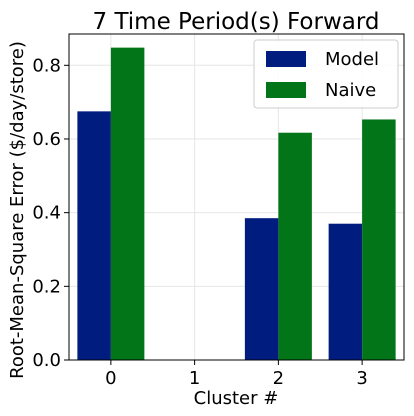 The height and width of the screenshot is (416, 414). I want to click on y-tick-label: 0.4, so click(46, 213).